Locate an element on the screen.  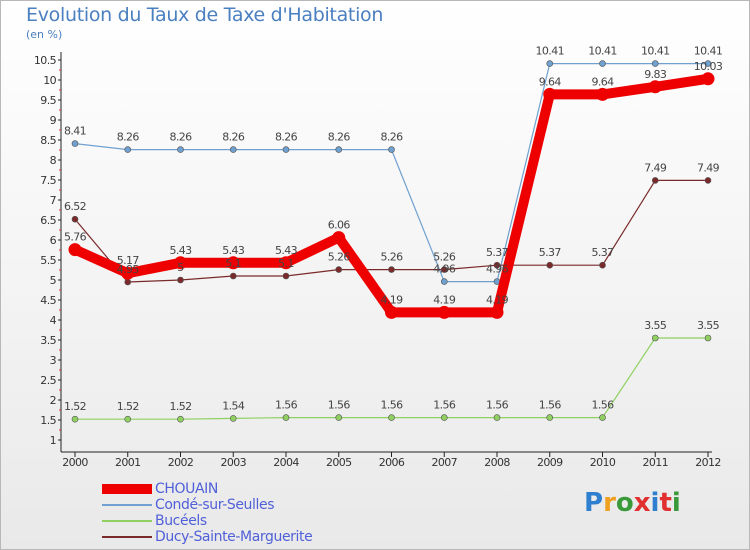
x-tick-label: 2000 is located at coordinates (75, 462).